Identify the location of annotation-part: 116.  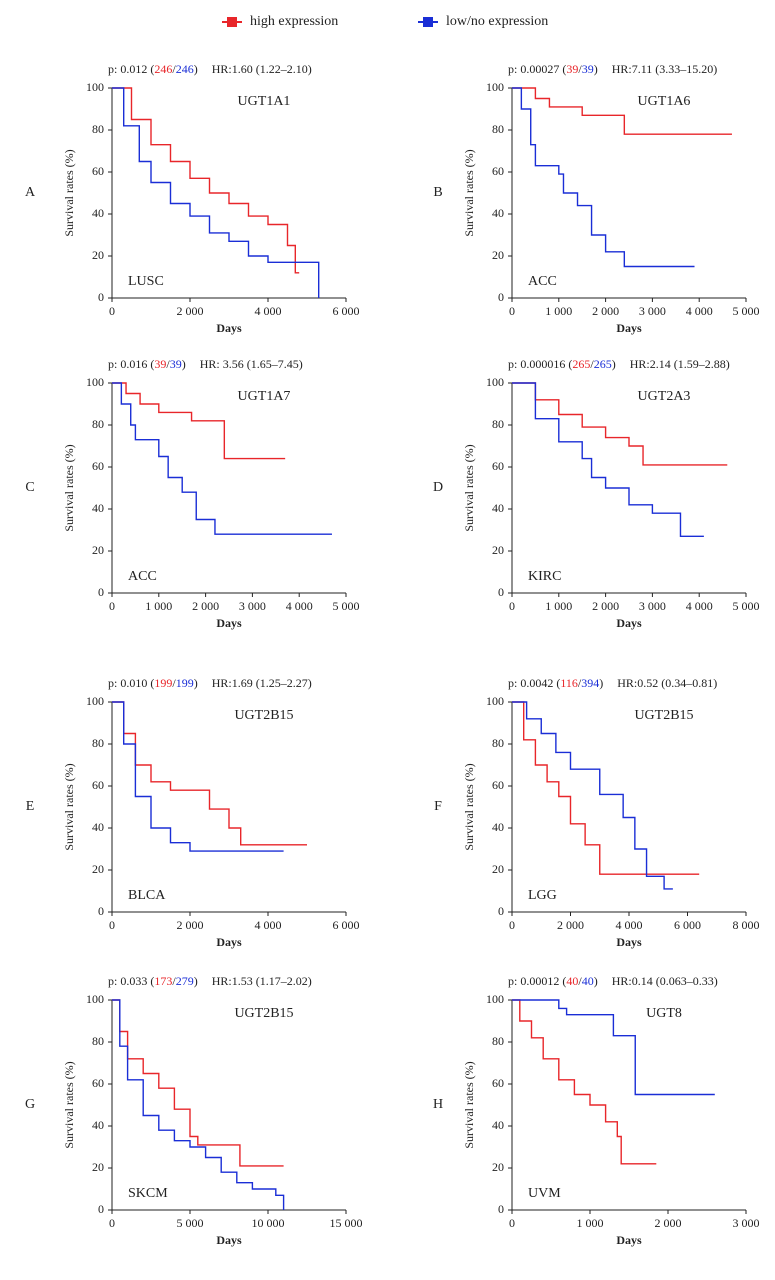
(569, 683).